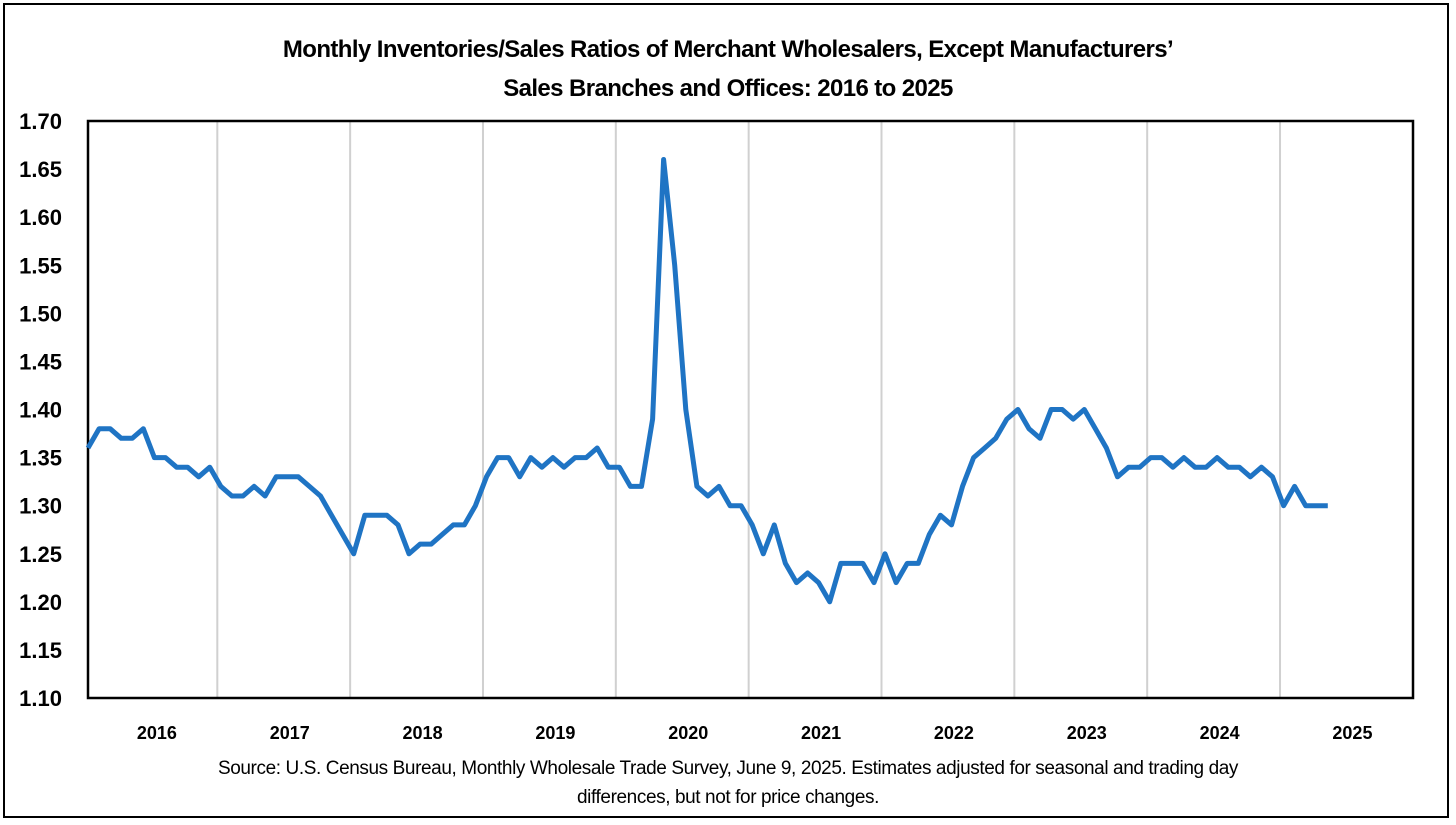 The width and height of the screenshot is (1456, 825). I want to click on y-tick-label: 1.25, so click(40, 554).